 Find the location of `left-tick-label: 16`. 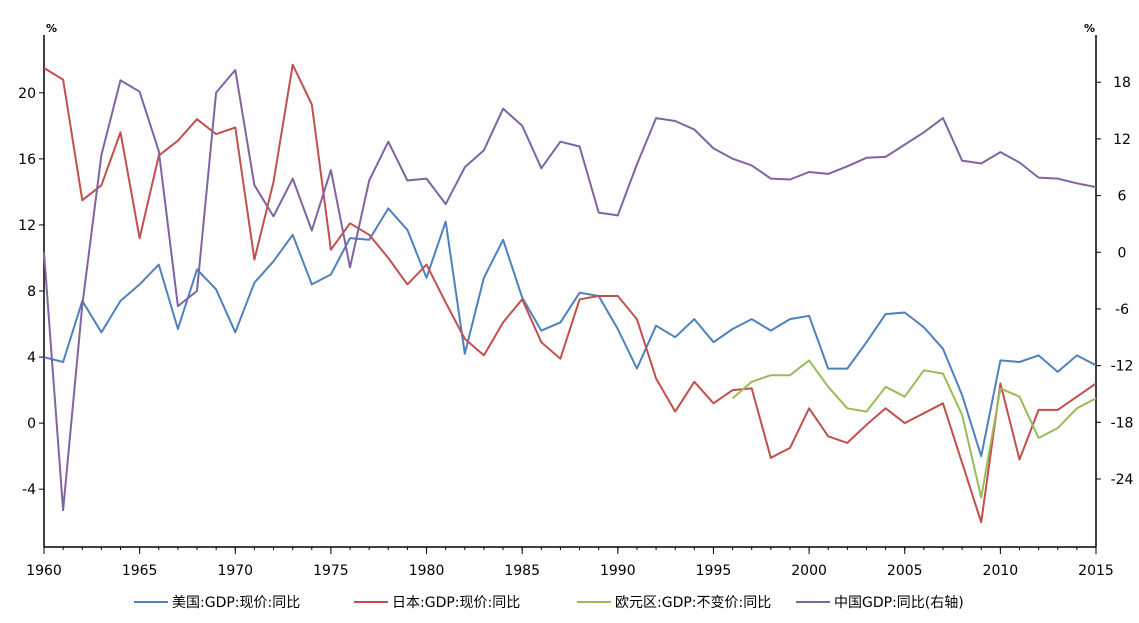

left-tick-label: 16 is located at coordinates (27, 160).